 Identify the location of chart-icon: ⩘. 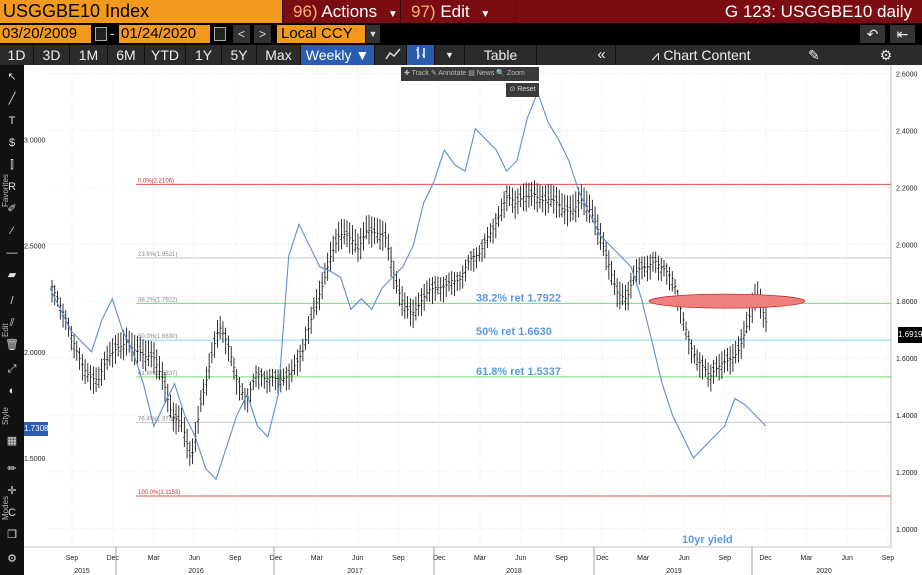
(655, 55).